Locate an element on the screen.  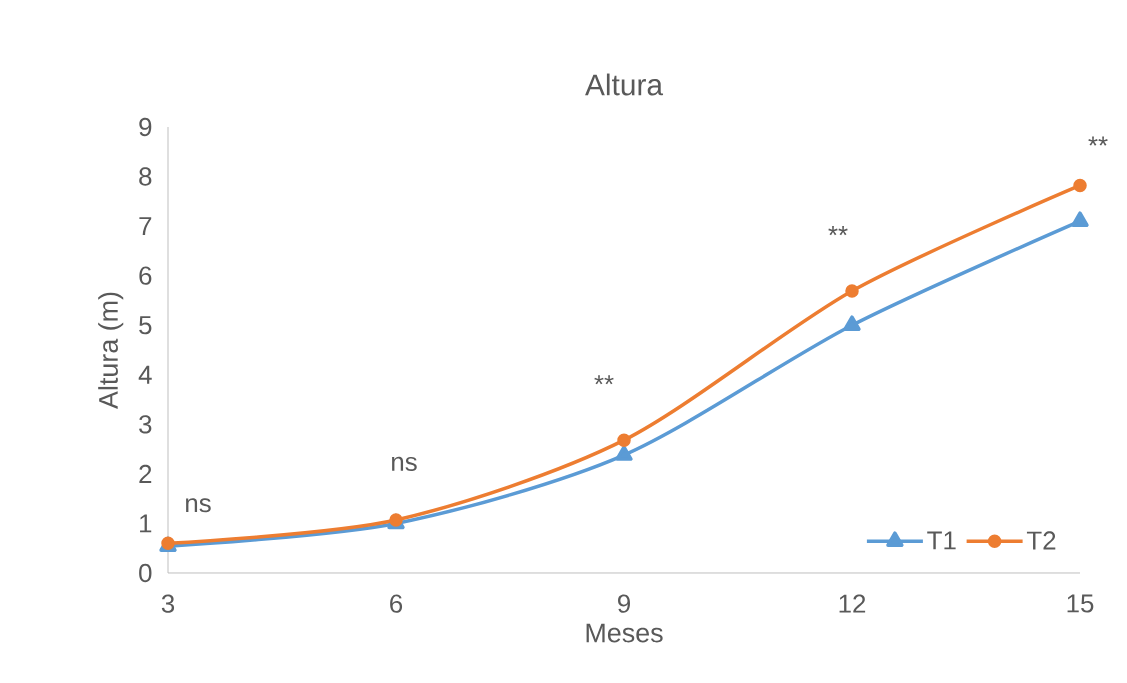
x-tick-label: 12 is located at coordinates (852, 603).